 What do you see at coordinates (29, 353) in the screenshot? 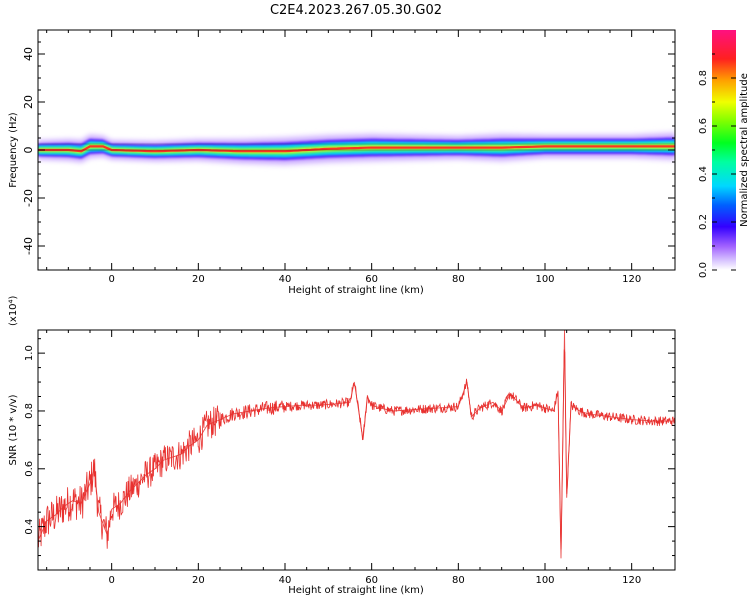
I see `bottom-y-tick-label: 1.0` at bounding box center [29, 353].